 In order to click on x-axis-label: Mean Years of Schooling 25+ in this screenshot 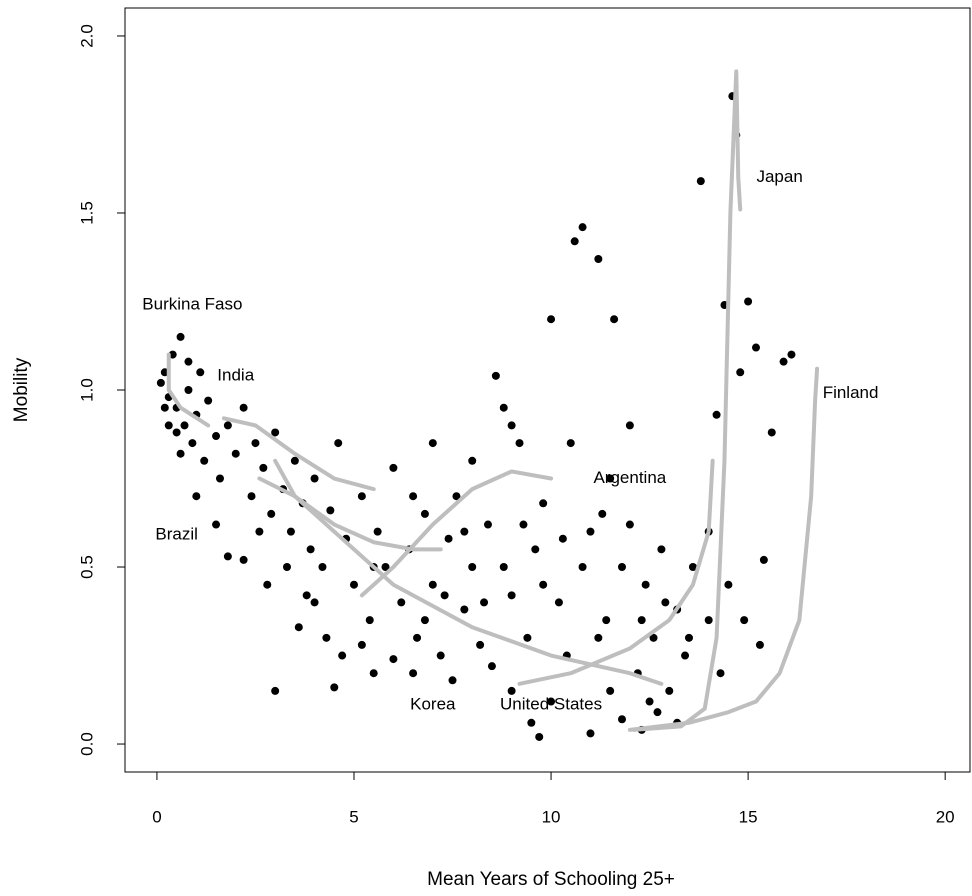, I will do `click(551, 879)`.